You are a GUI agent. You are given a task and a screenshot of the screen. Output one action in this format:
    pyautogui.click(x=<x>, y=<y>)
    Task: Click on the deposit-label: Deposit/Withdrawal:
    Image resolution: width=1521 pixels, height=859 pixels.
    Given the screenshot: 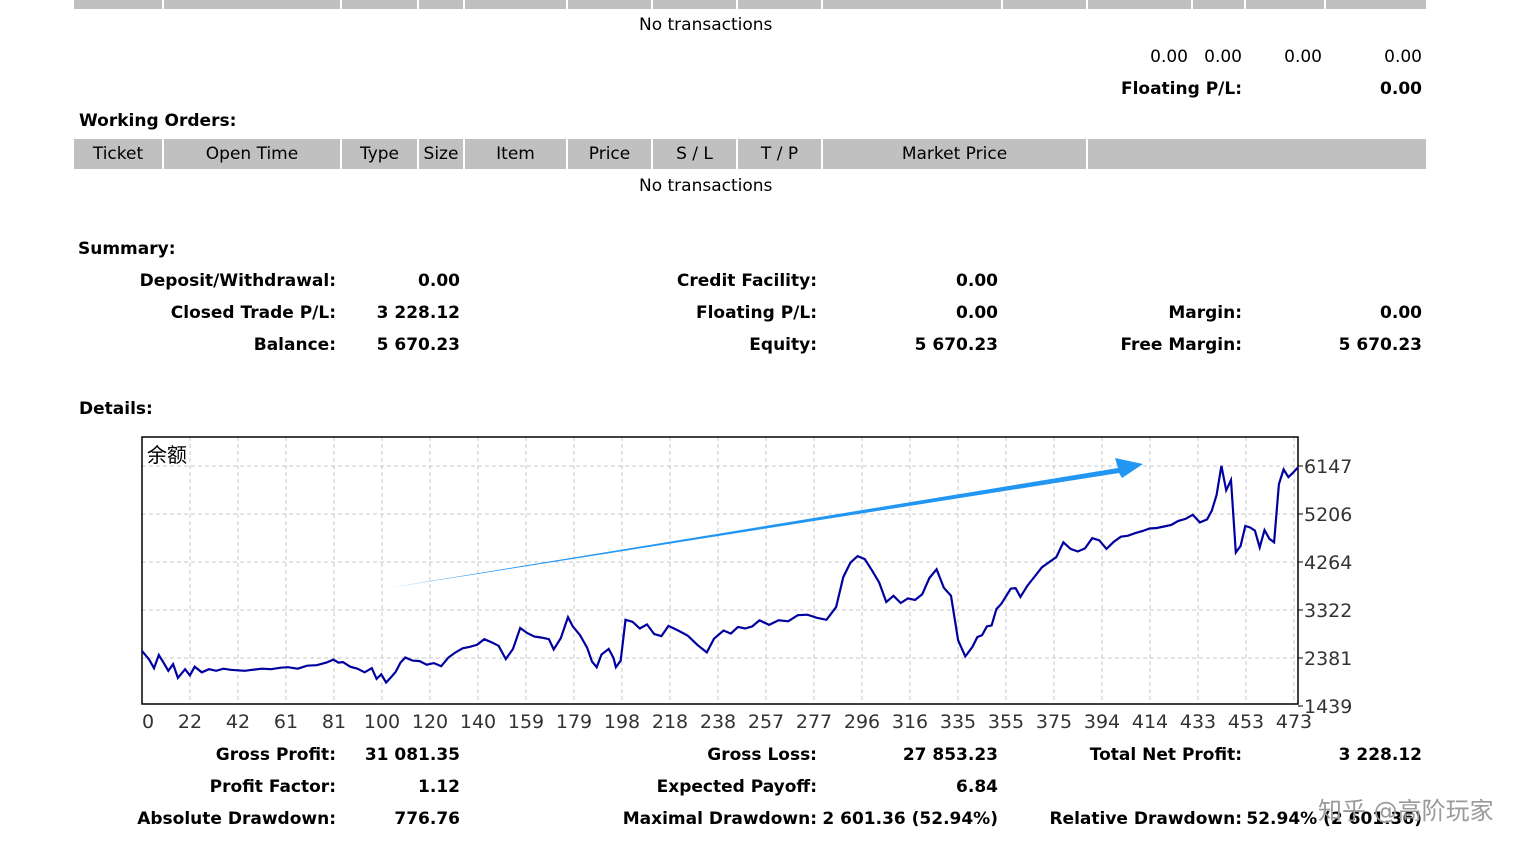 What is the action you would take?
    pyautogui.click(x=237, y=281)
    